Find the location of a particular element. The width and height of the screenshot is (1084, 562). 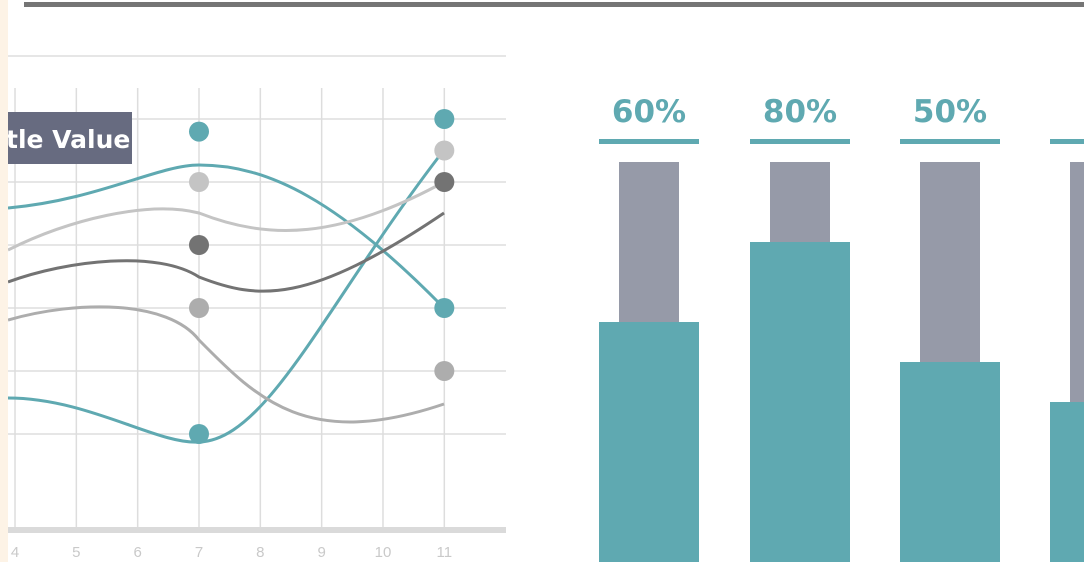

x-axis-baseline is located at coordinates (257, 530).